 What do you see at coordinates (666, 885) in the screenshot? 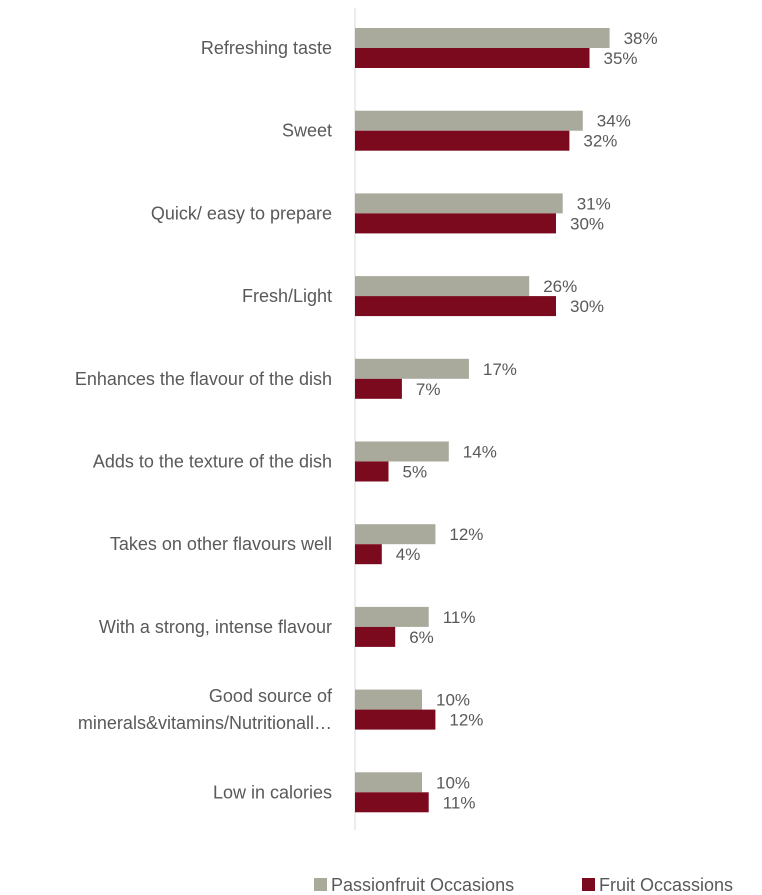
I see `legend-label-fruit-occassions: Fruit Occassions` at bounding box center [666, 885].